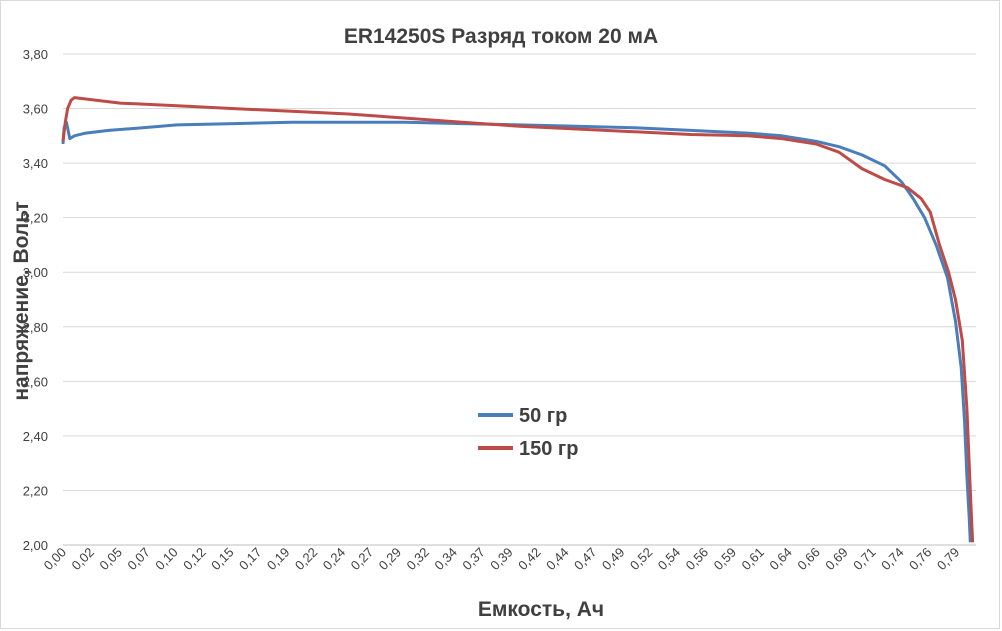  I want to click on y-tick-label: 3,20, so click(35, 218).